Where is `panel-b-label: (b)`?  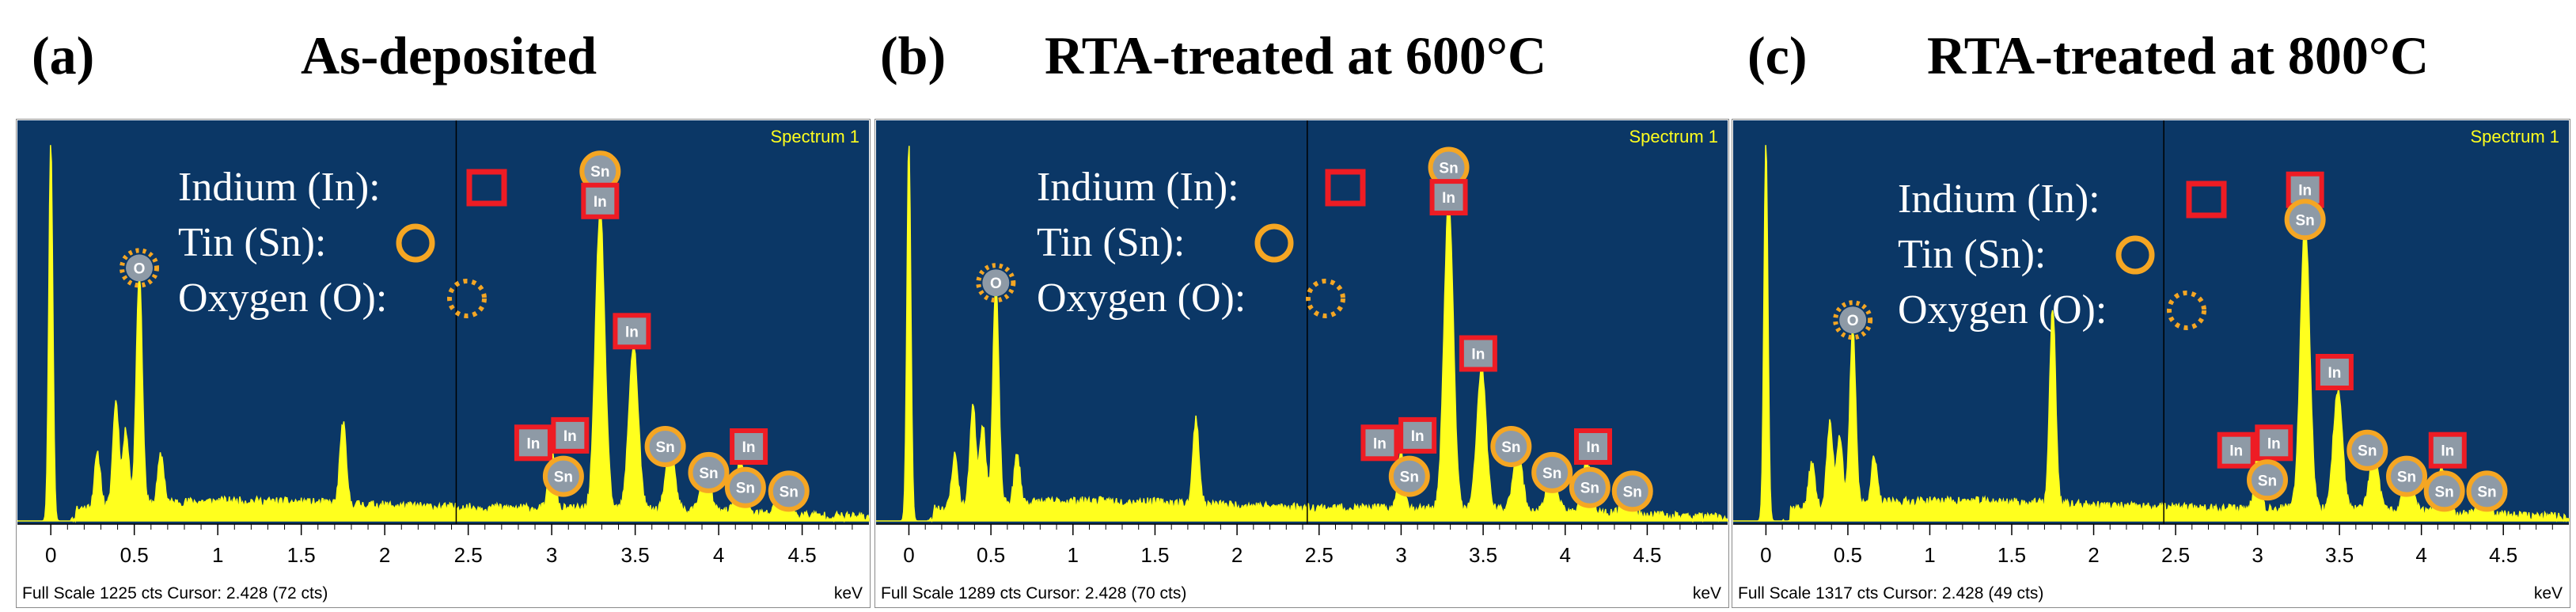
panel-b-label: (b) is located at coordinates (913, 55).